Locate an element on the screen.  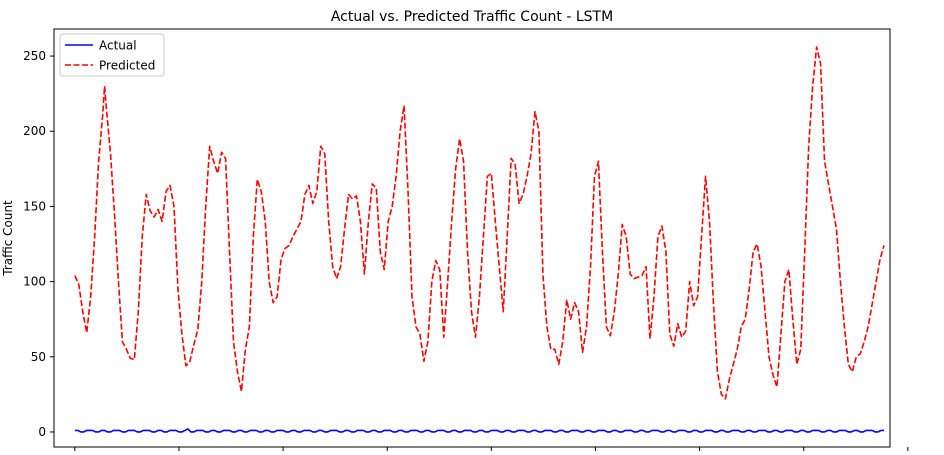
series-line-actual is located at coordinates (479, 430).